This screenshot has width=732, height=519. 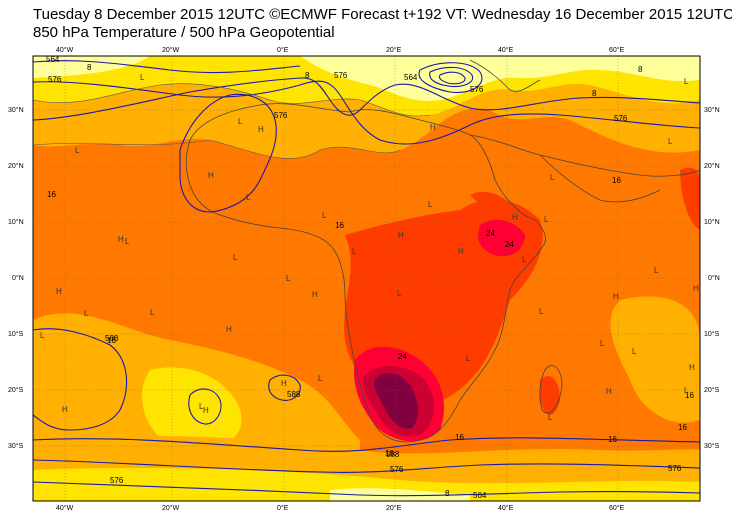 What do you see at coordinates (340, 508) in the screenshot?
I see `lon-labels-bottom: 40°W 20°W 0°E 20°E 40°E 60°E` at bounding box center [340, 508].